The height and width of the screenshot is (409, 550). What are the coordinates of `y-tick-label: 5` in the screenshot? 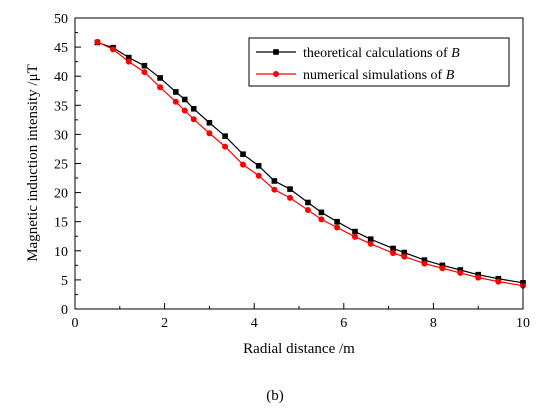 It's located at (64, 281).